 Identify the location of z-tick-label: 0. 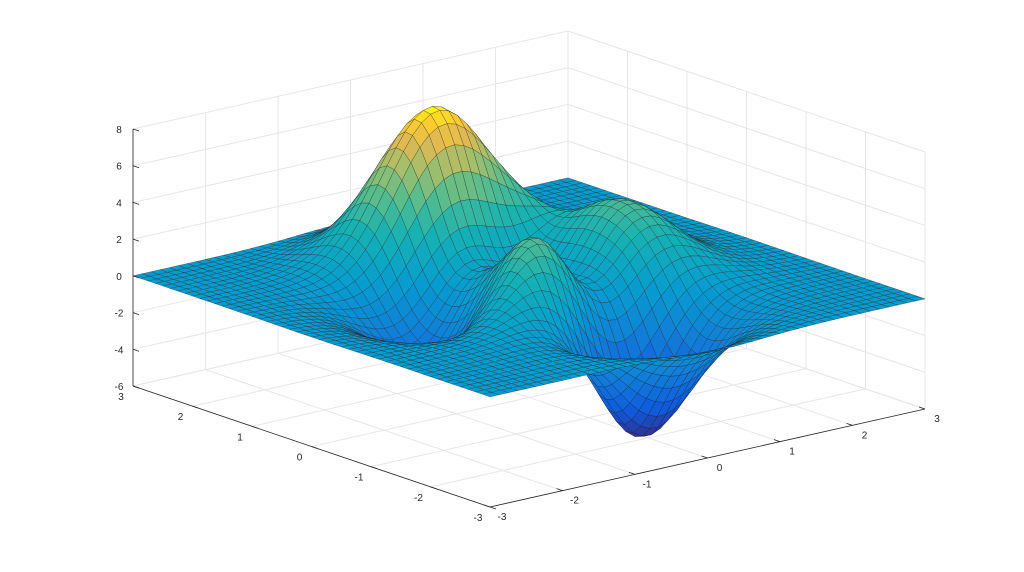
(119, 277).